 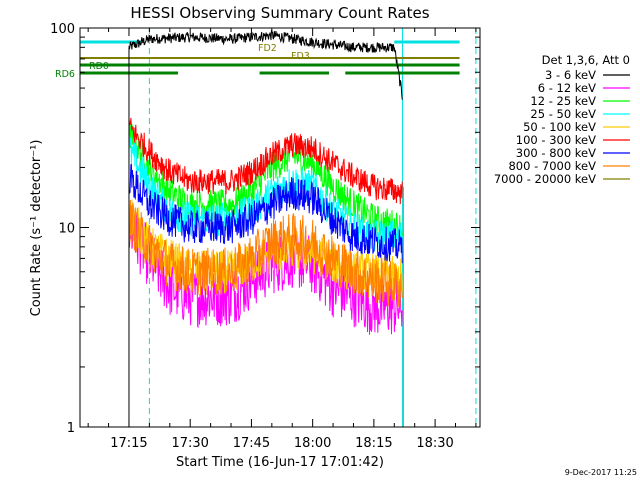 I want to click on chart-title: HESSI Observing Summary Count Rates, so click(x=279, y=13).